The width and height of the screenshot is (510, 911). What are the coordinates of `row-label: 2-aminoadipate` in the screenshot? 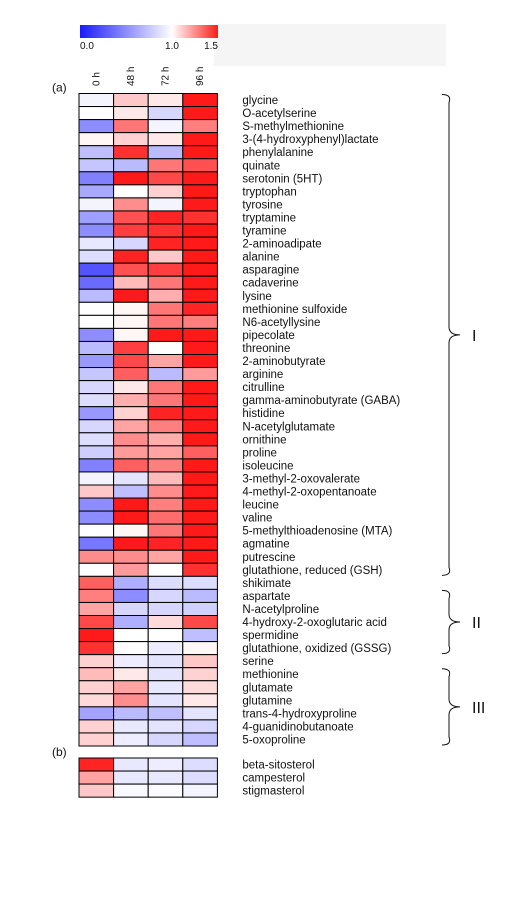 It's located at (281, 245).